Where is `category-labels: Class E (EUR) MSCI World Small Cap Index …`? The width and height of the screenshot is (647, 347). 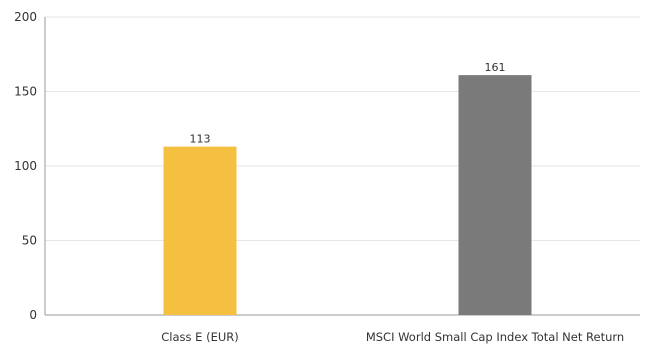
category-labels: Class E (EUR) MSCI World Small Cap Index … is located at coordinates (392, 337).